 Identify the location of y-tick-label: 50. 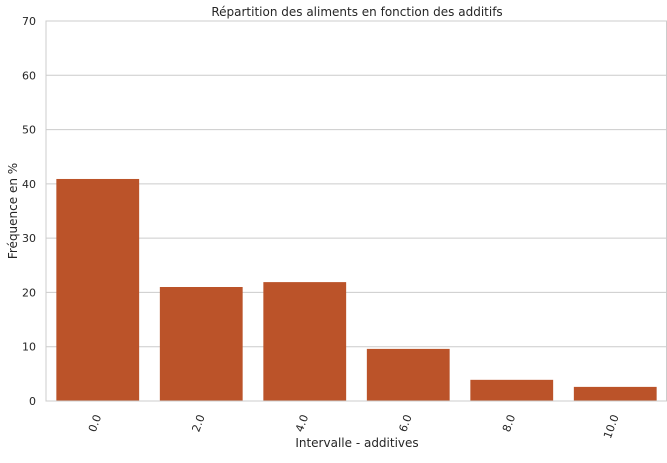
(29, 130).